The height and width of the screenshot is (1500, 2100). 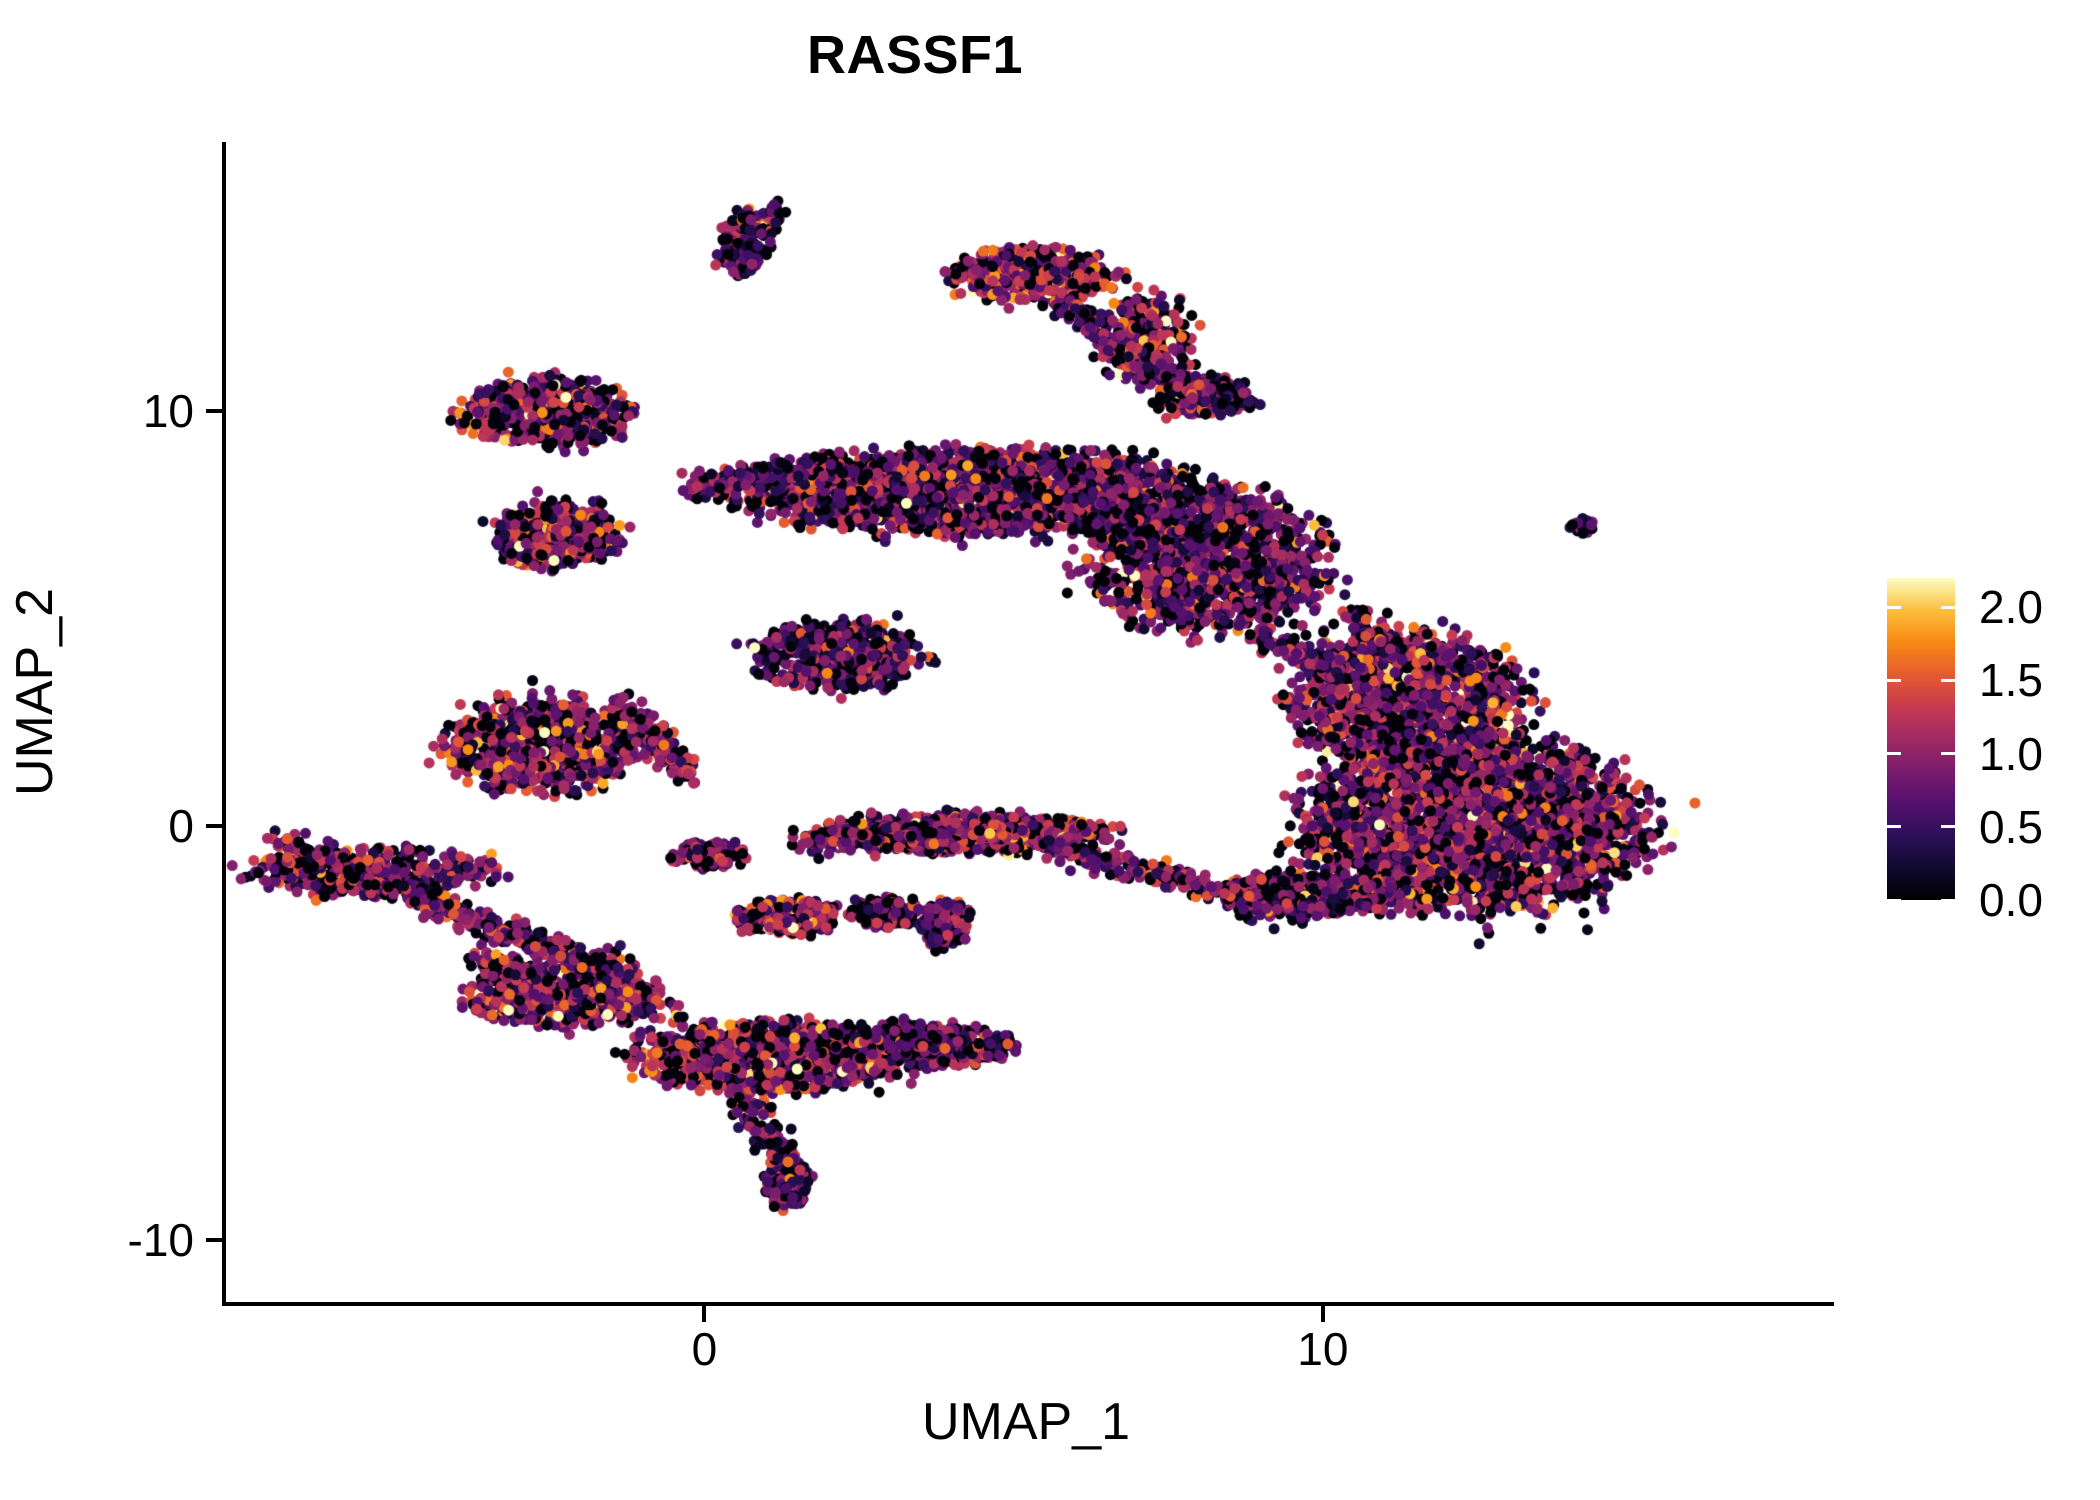 What do you see at coordinates (168, 411) in the screenshot?
I see `y-tick-label-10: 10` at bounding box center [168, 411].